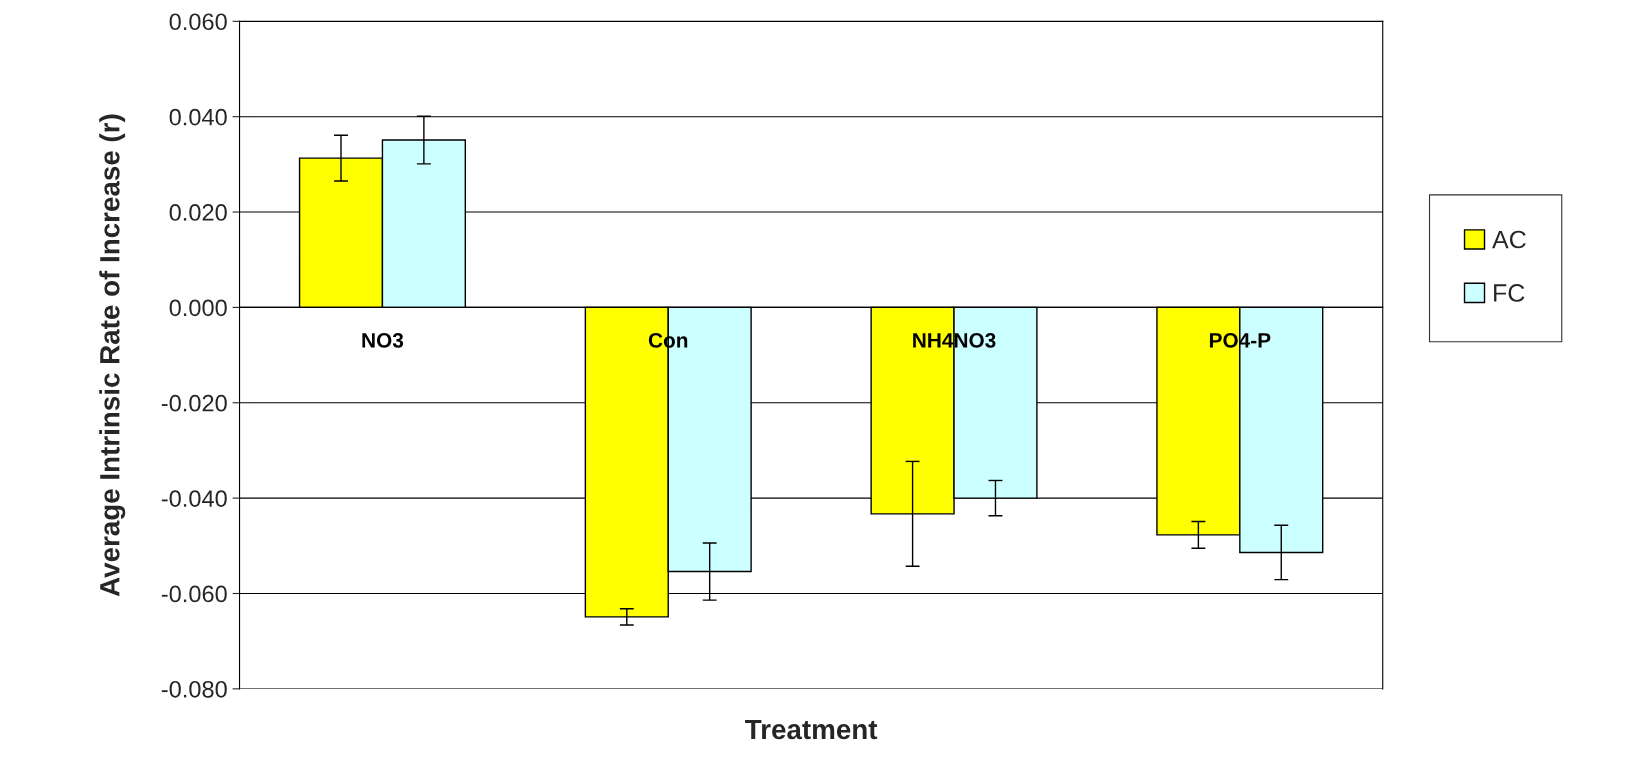 This screenshot has height=762, width=1652. I want to click on y-tick-label: -0.020, so click(194, 403).